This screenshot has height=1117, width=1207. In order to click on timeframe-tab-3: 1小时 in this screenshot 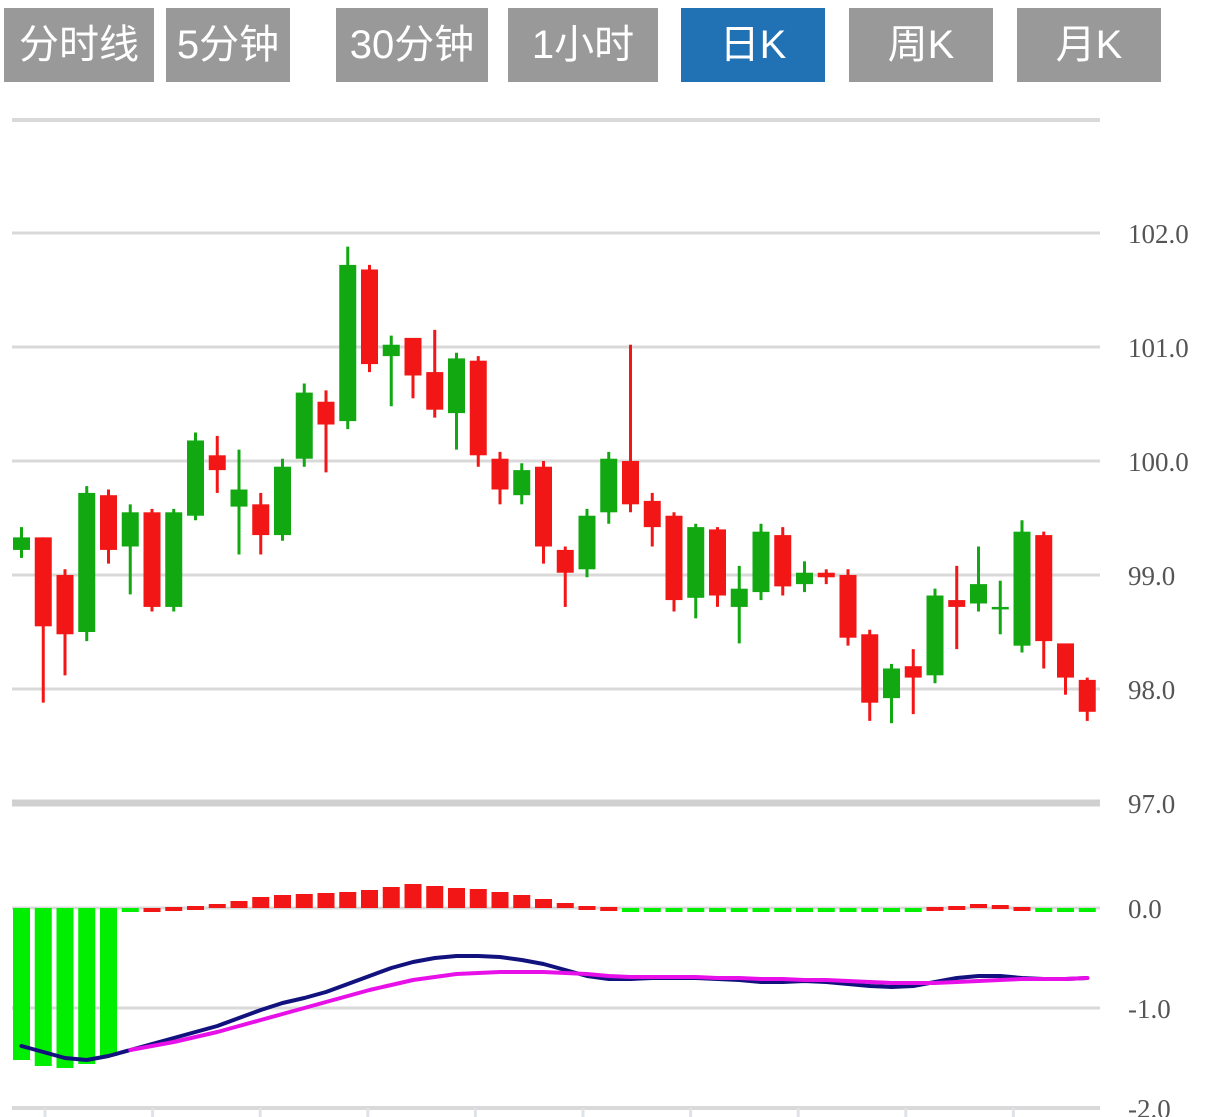, I will do `click(583, 45)`.